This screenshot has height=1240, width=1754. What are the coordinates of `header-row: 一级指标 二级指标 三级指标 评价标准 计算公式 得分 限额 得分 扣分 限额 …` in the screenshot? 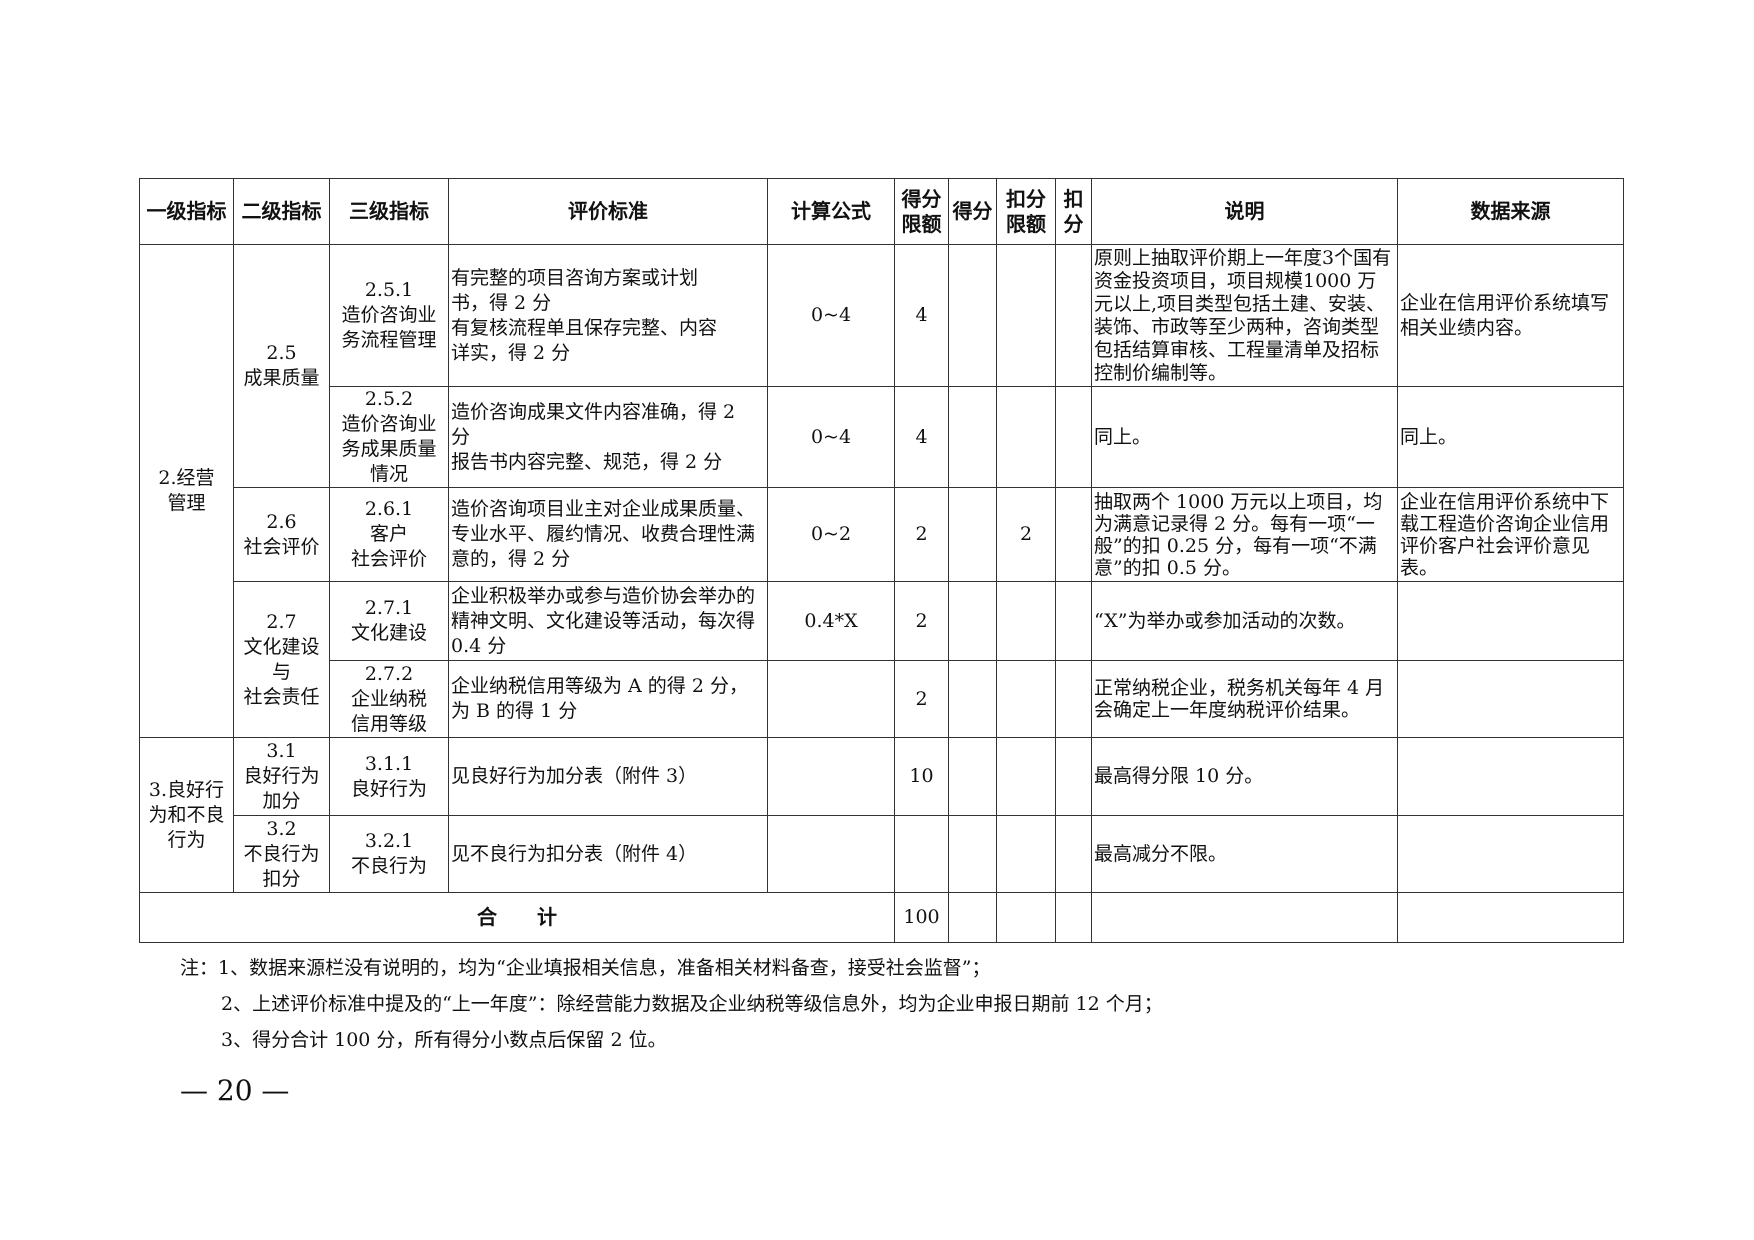 It's located at (881, 211).